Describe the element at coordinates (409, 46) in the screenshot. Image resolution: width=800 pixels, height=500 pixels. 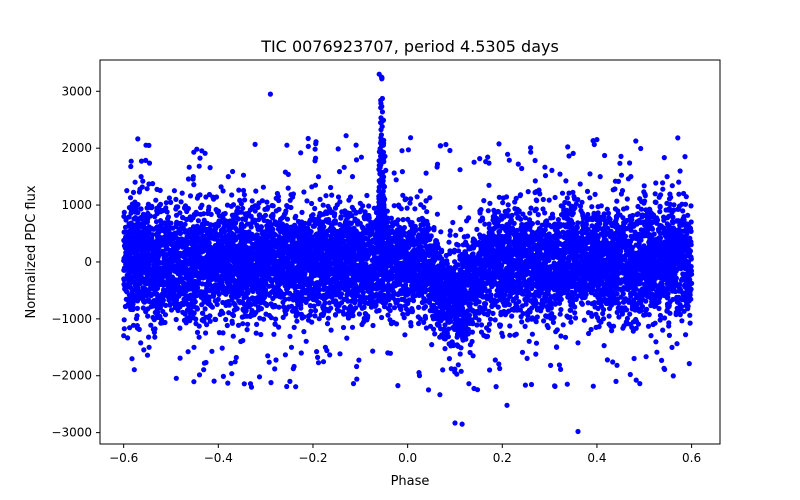
I see `chart-title: TIC 0076923707, period 4.5305 days` at that location.